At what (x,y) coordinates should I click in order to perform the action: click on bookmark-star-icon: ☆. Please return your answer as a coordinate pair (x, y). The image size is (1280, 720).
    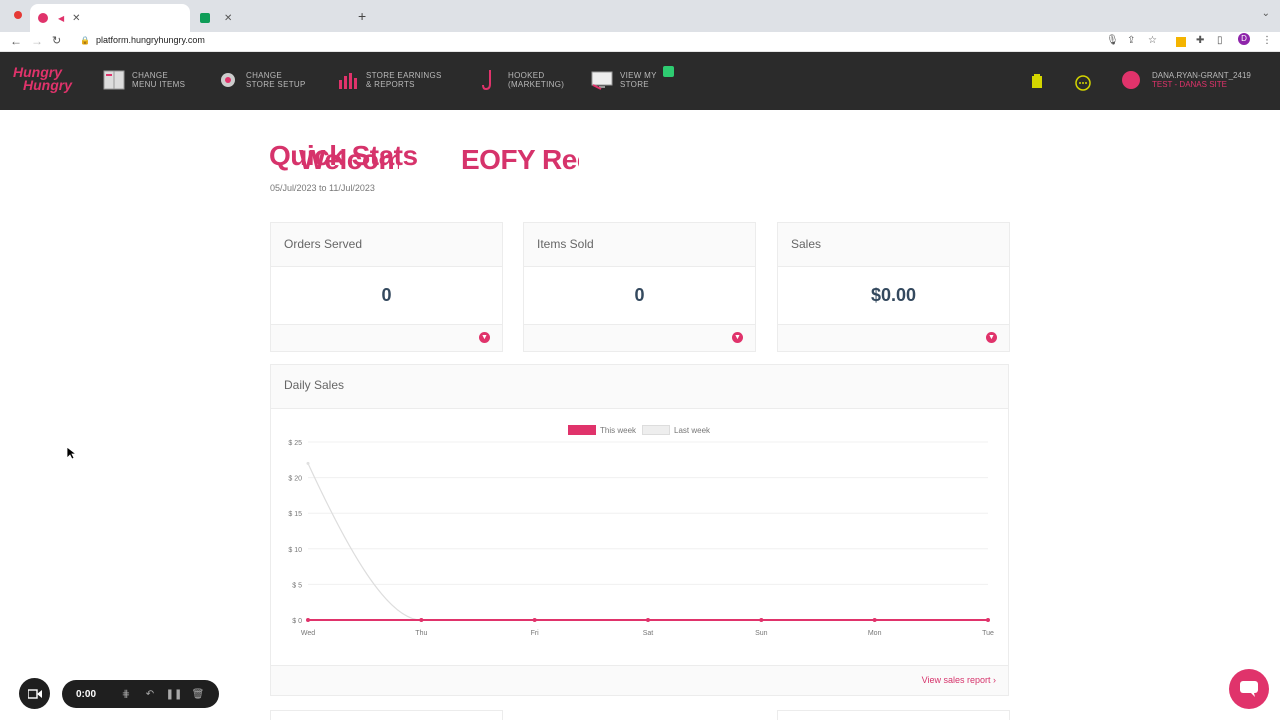
    Looking at the image, I should click on (1152, 40).